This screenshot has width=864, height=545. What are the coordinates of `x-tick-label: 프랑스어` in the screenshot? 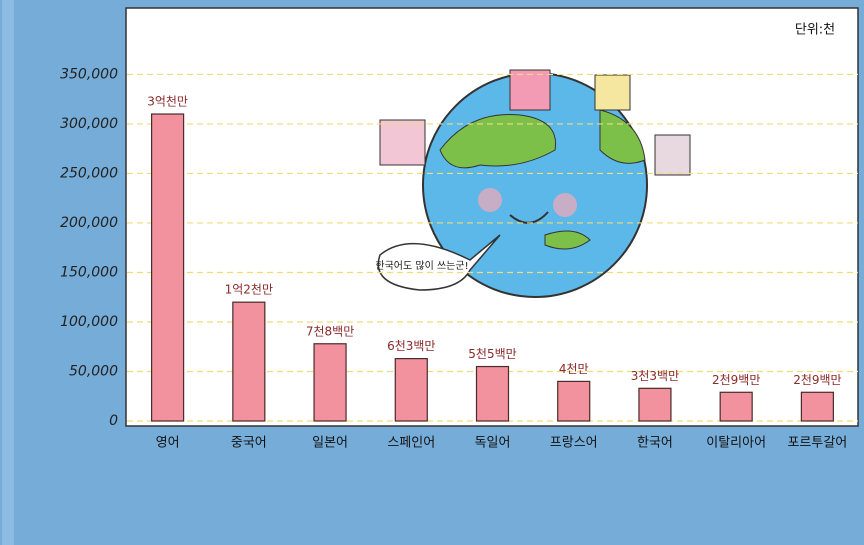 It's located at (574, 443).